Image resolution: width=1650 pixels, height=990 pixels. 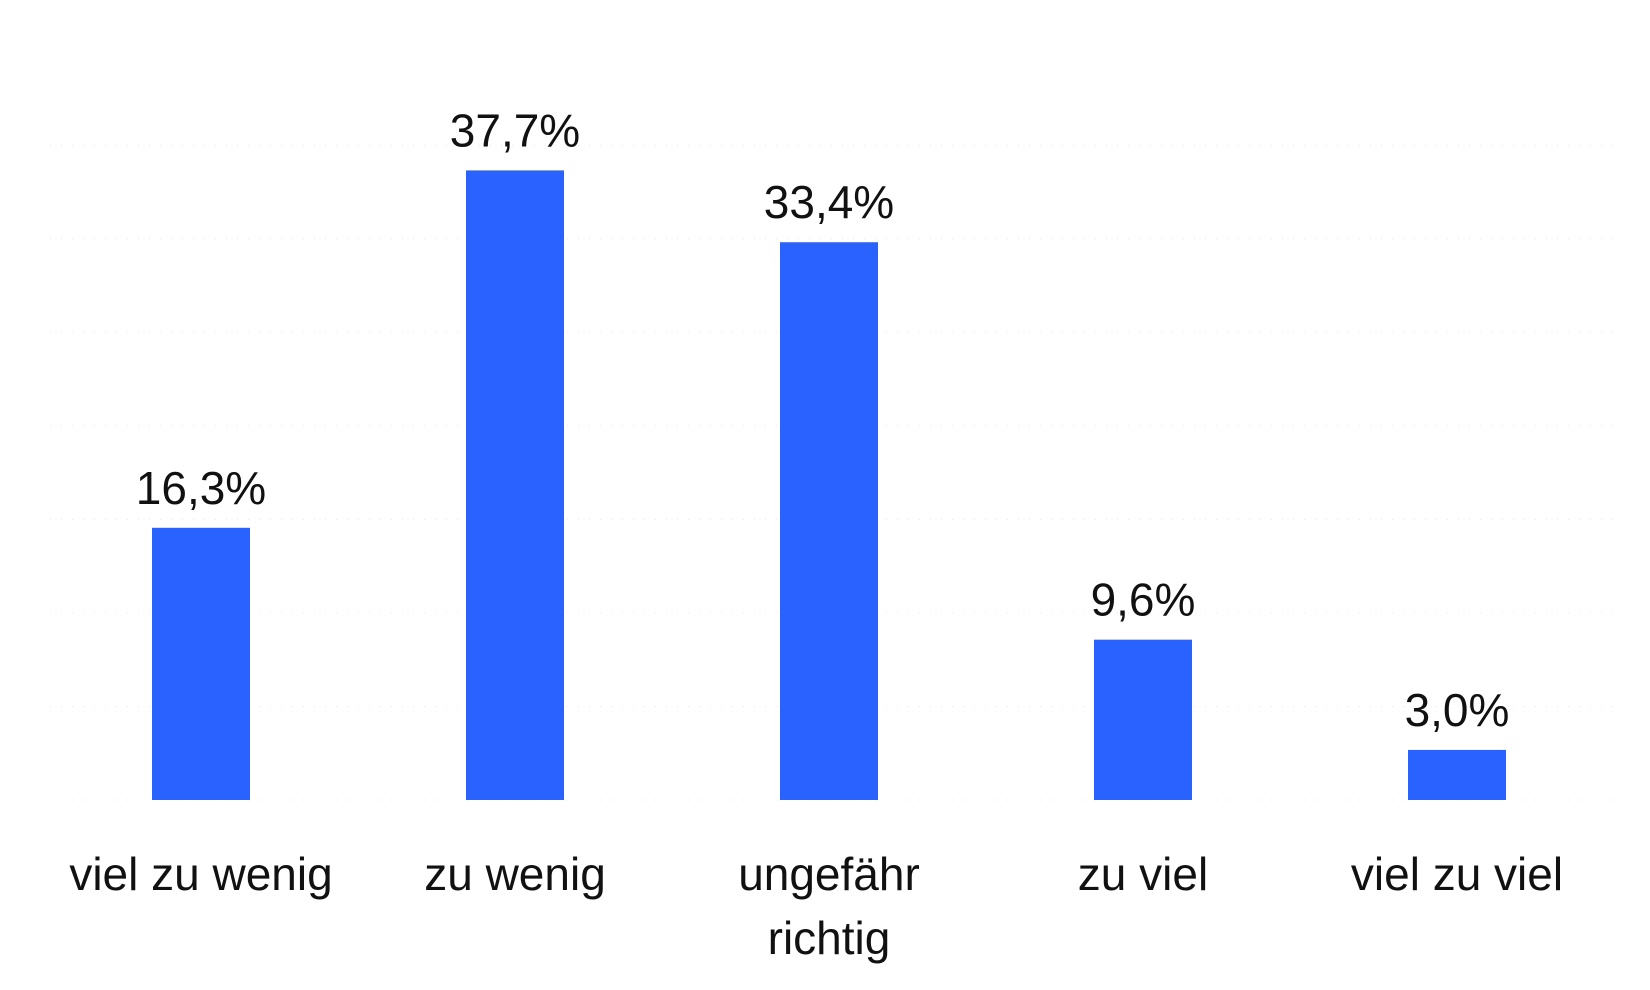 I want to click on category-label: zu wenig, so click(x=515, y=874).